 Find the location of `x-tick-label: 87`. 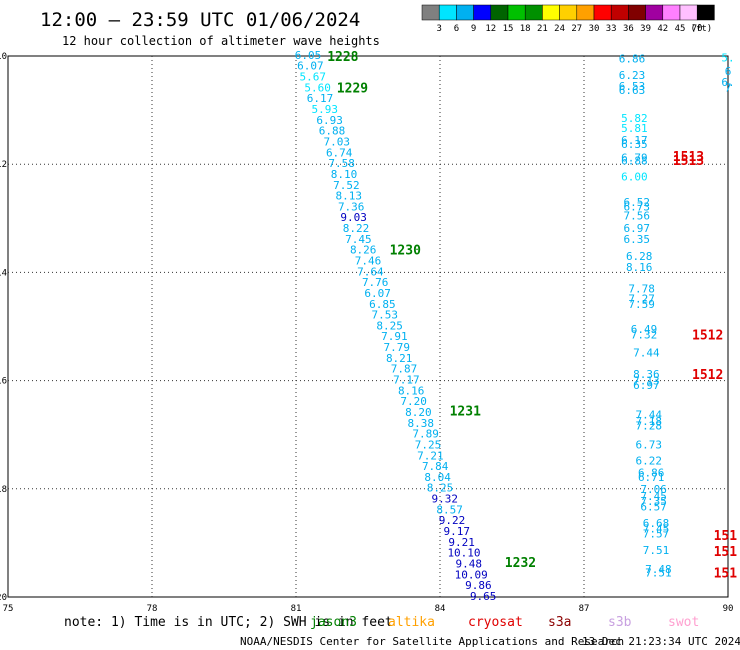

x-tick-label: 87 is located at coordinates (584, 609).